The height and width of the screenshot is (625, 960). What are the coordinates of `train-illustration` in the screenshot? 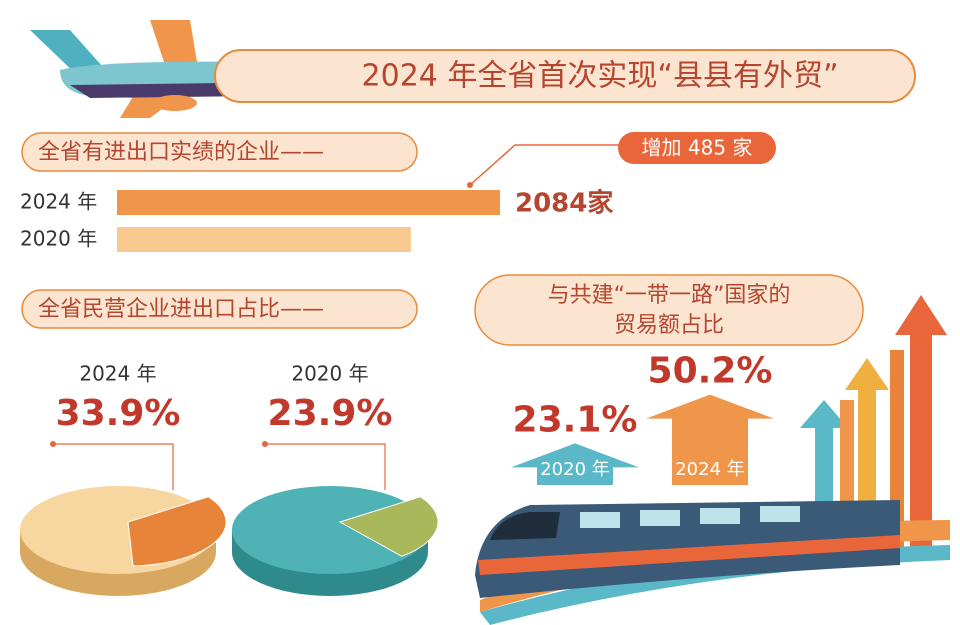 It's located at (712, 562).